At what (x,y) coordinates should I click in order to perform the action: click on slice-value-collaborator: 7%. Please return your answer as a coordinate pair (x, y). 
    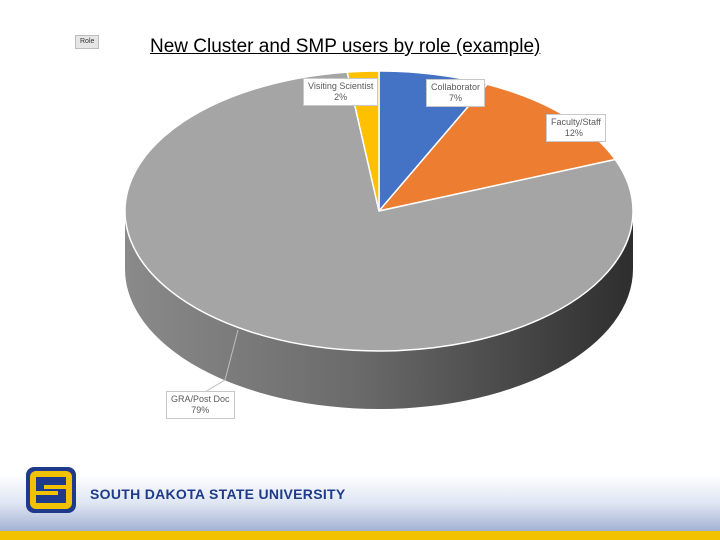
    Looking at the image, I should click on (456, 98).